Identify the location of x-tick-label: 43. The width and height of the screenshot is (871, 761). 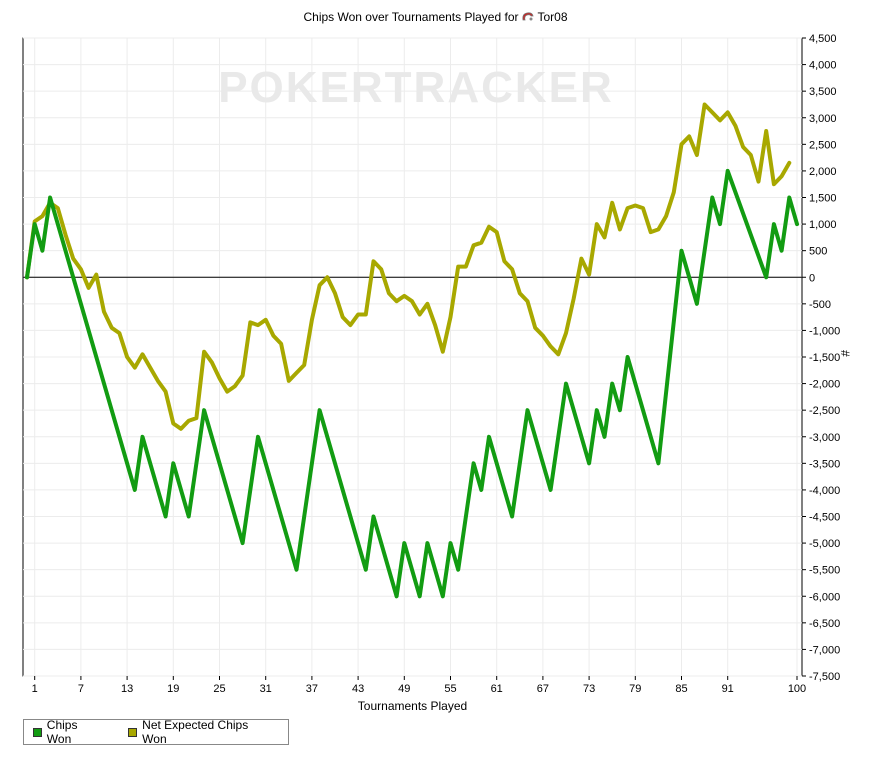
(358, 689).